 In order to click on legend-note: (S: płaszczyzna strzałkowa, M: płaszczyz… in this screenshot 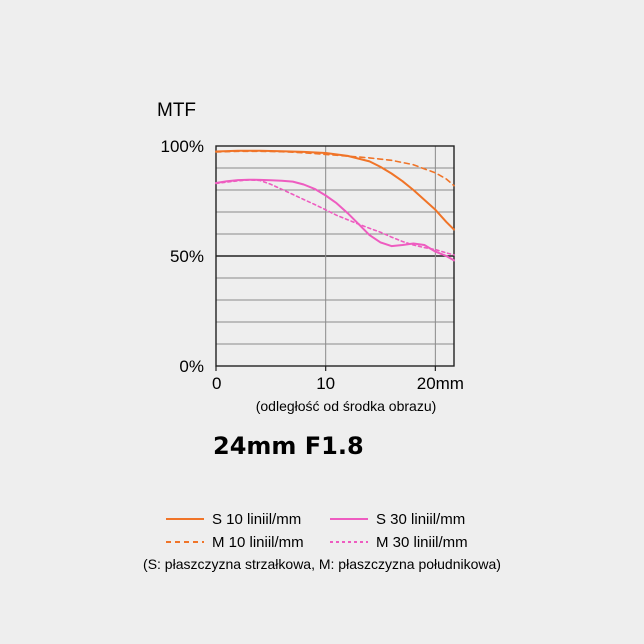, I will do `click(322, 564)`.